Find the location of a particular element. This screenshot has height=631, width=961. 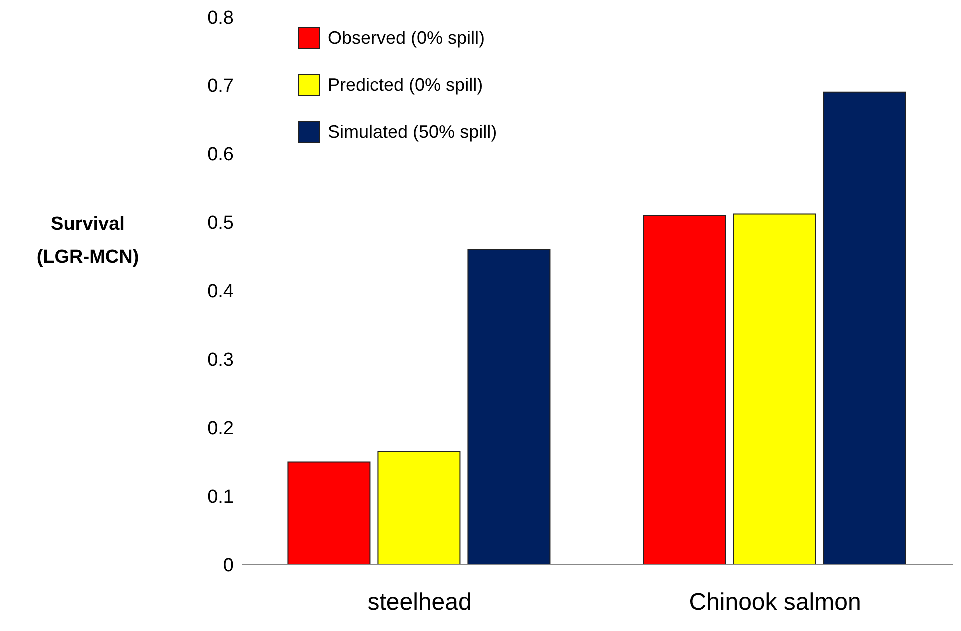

y-tick-label: 0 is located at coordinates (228, 566).